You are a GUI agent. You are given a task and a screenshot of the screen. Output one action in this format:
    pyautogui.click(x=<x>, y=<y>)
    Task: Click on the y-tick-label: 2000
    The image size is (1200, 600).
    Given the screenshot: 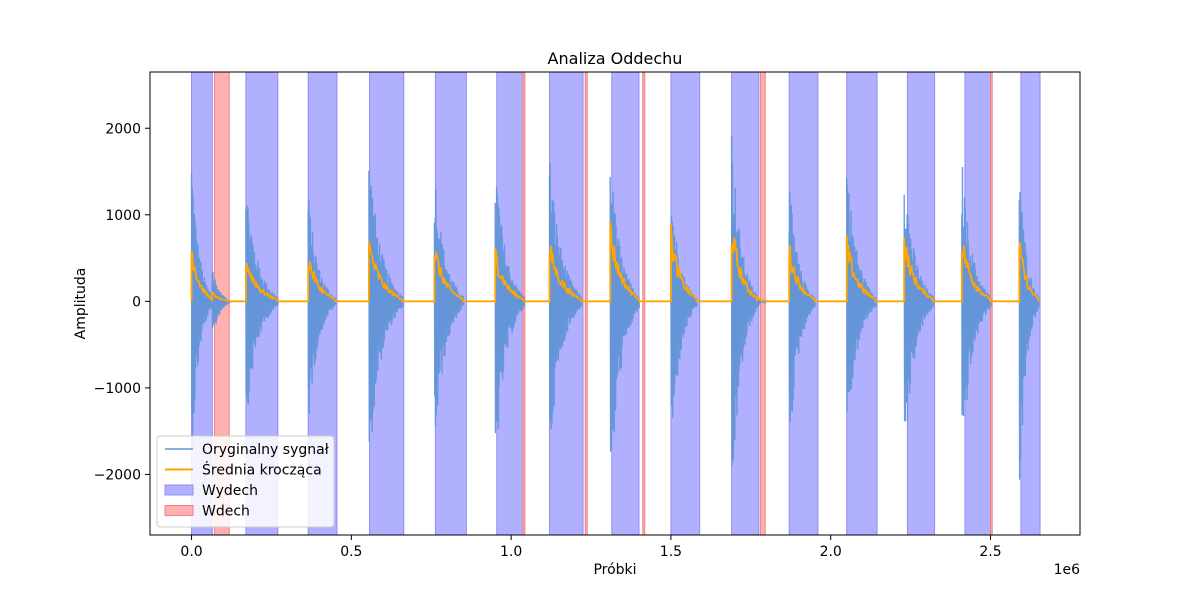 What is the action you would take?
    pyautogui.click(x=123, y=129)
    